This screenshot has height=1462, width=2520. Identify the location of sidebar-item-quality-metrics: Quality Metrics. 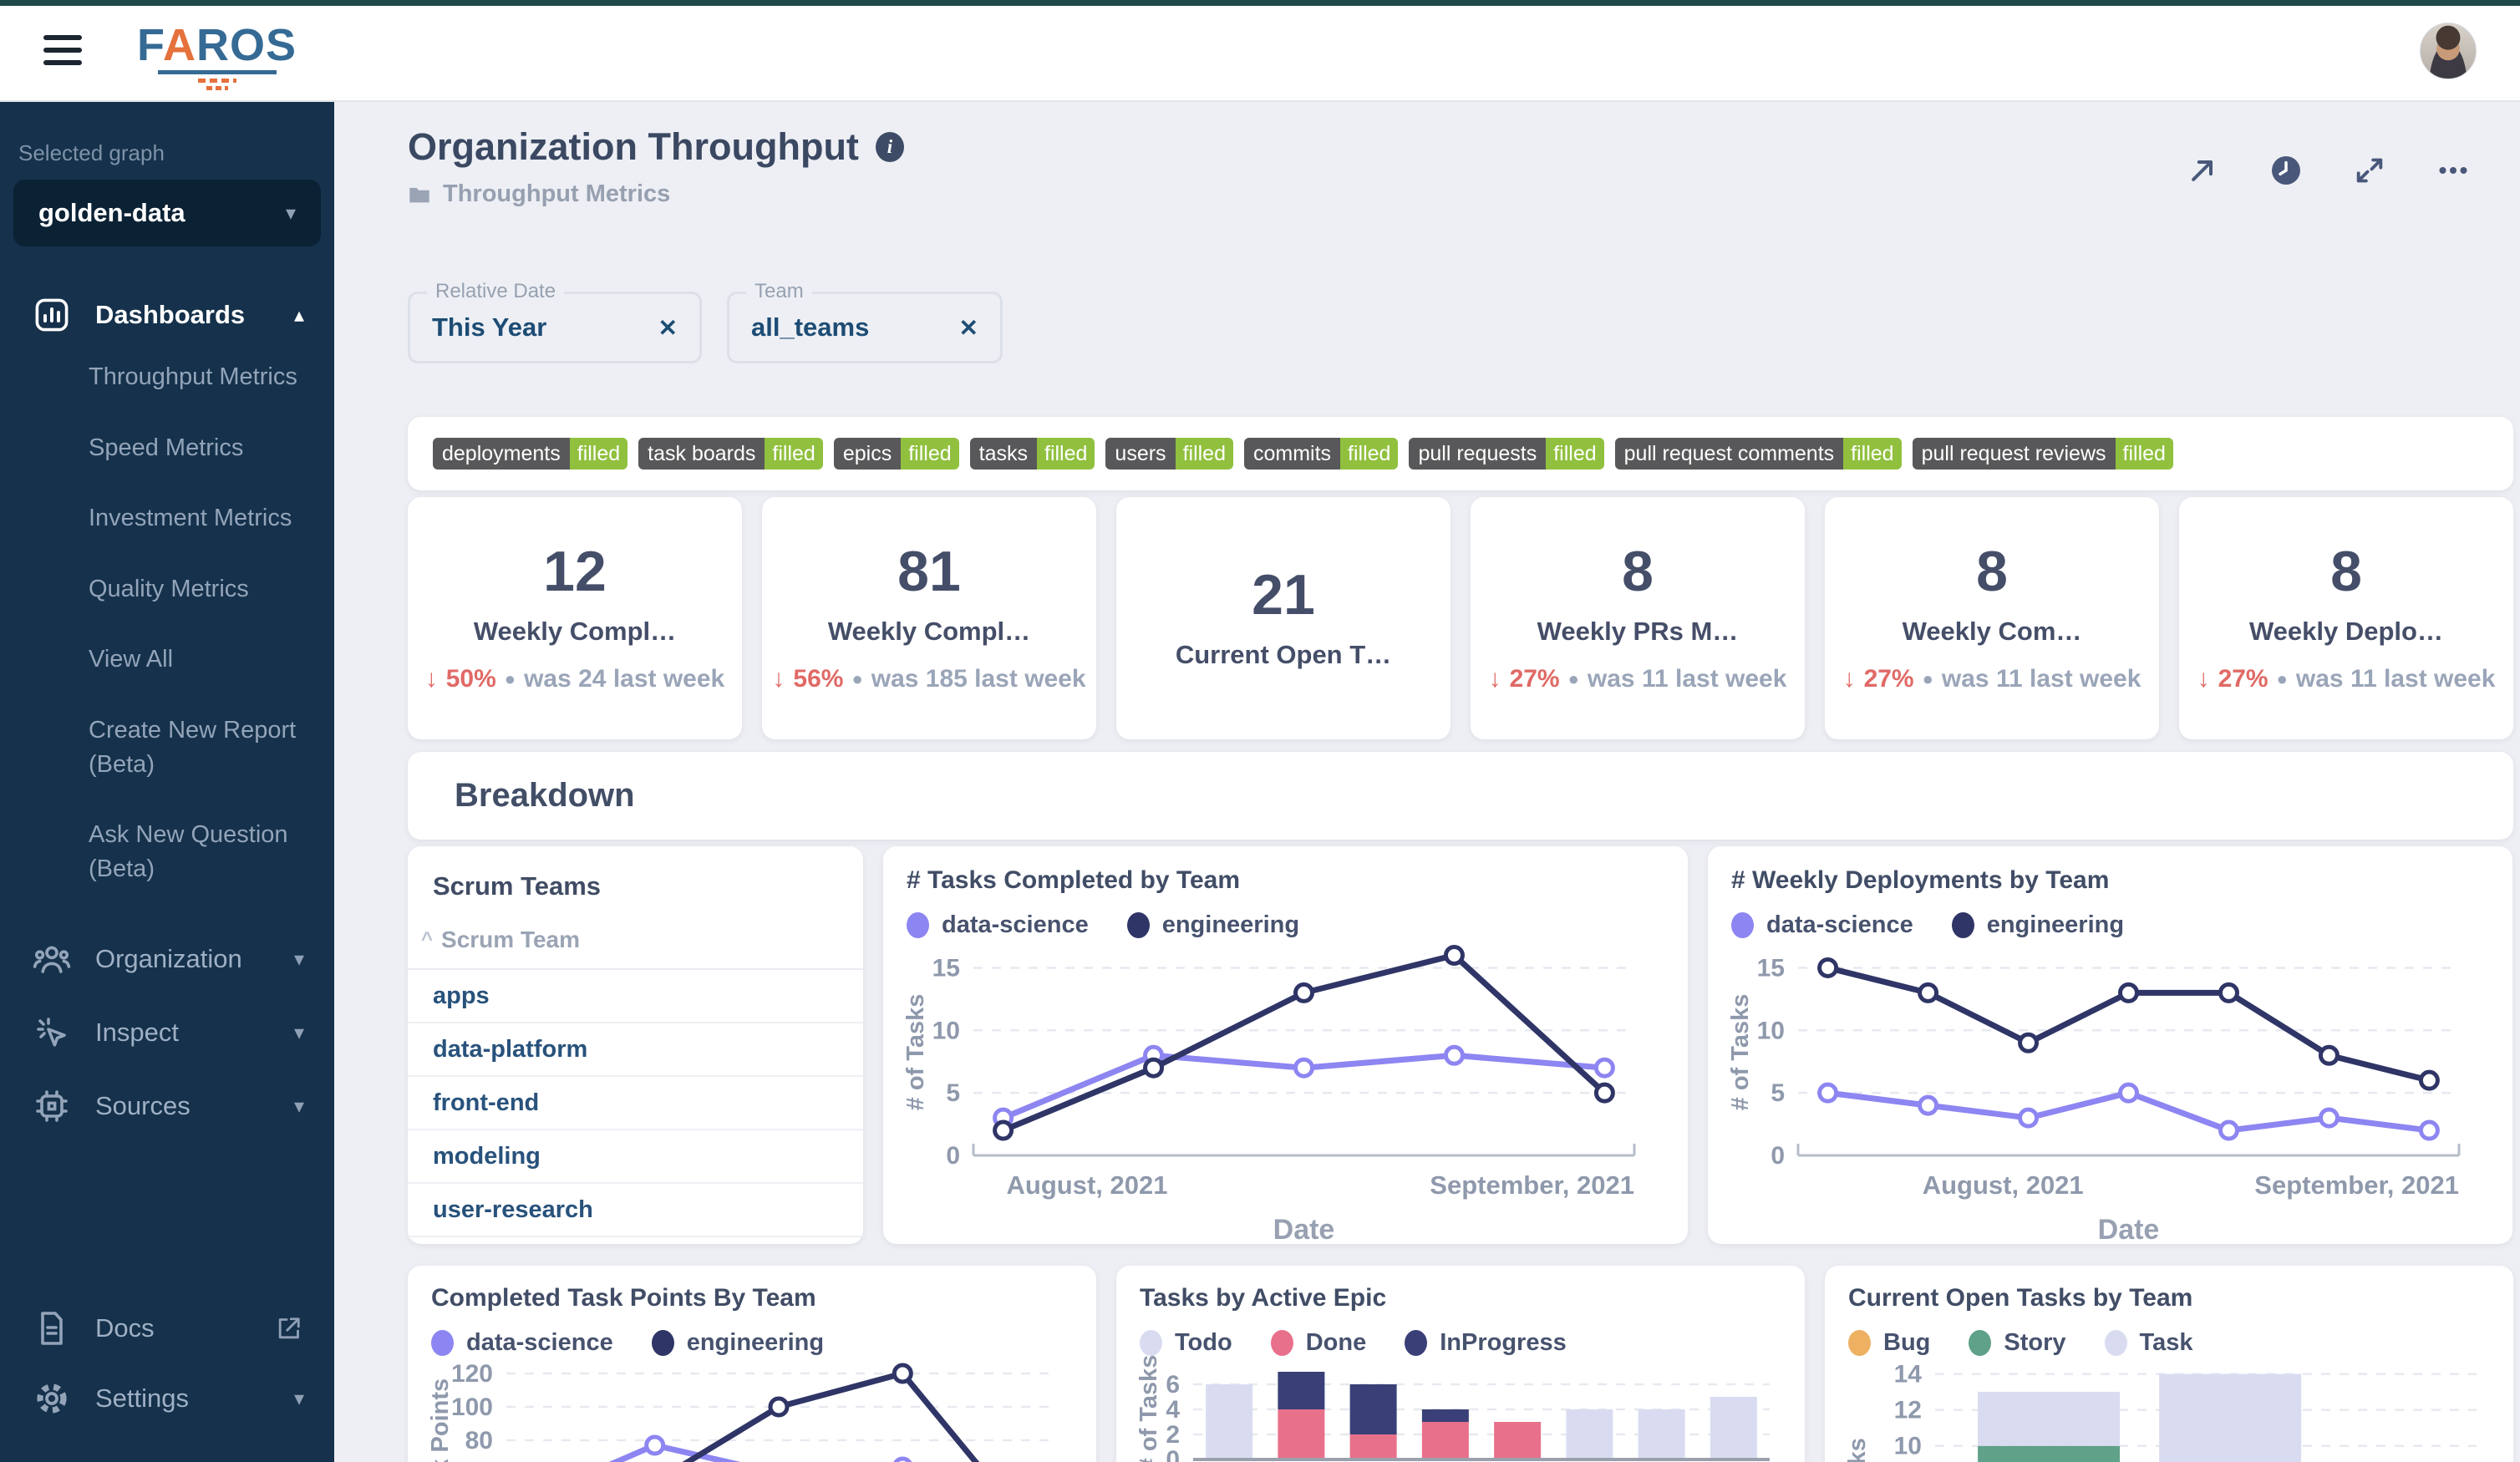
(169, 588).